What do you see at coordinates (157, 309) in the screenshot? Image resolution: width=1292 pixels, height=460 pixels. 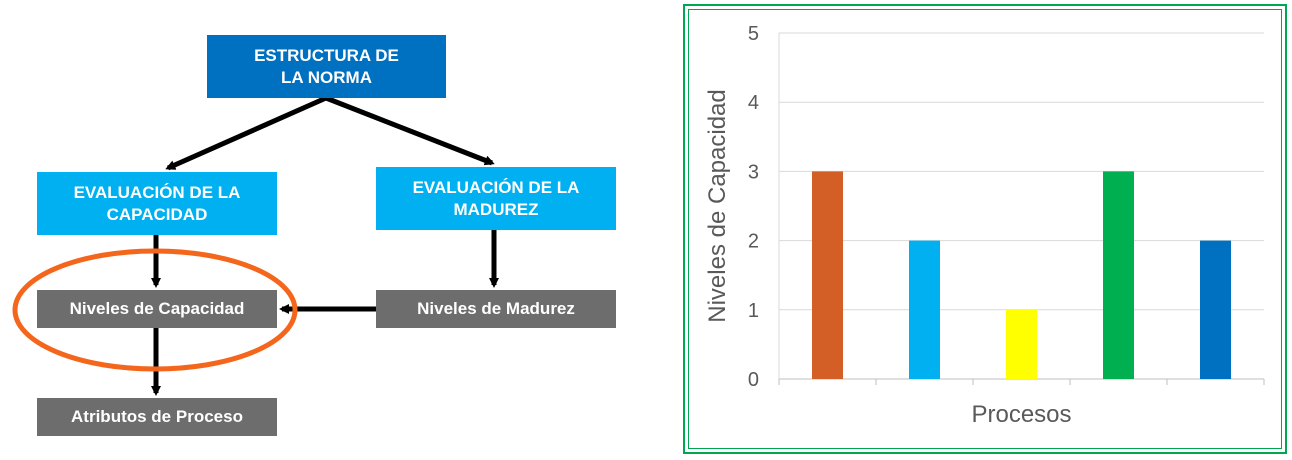 I see `capacity-levels-box: Niveles de Capacidad` at bounding box center [157, 309].